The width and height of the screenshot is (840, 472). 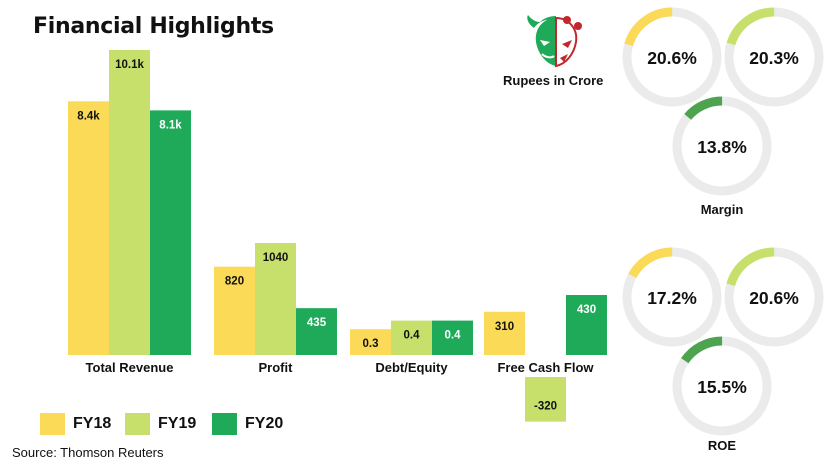 I want to click on bar-value-label: 0.3, so click(x=371, y=344).